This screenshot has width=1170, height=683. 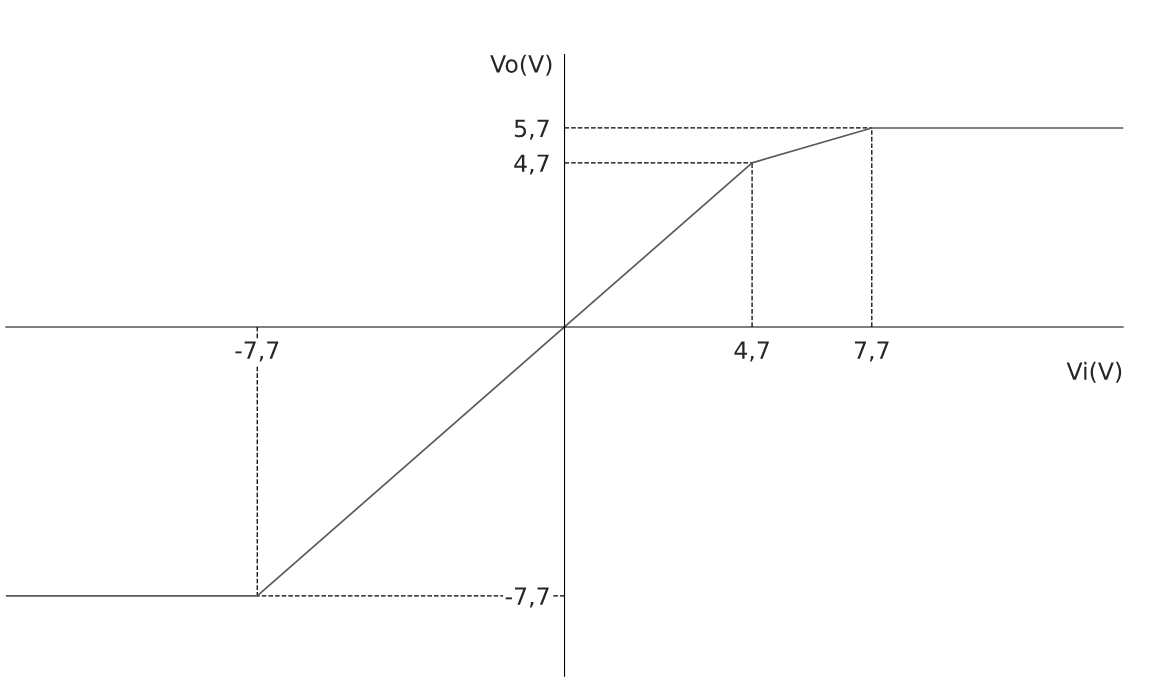 I want to click on y-tick-label: -7,7, so click(x=527, y=597).